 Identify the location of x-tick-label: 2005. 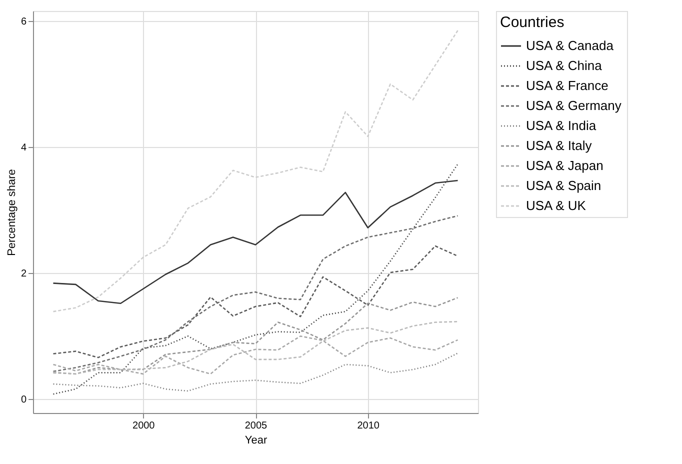
(256, 426).